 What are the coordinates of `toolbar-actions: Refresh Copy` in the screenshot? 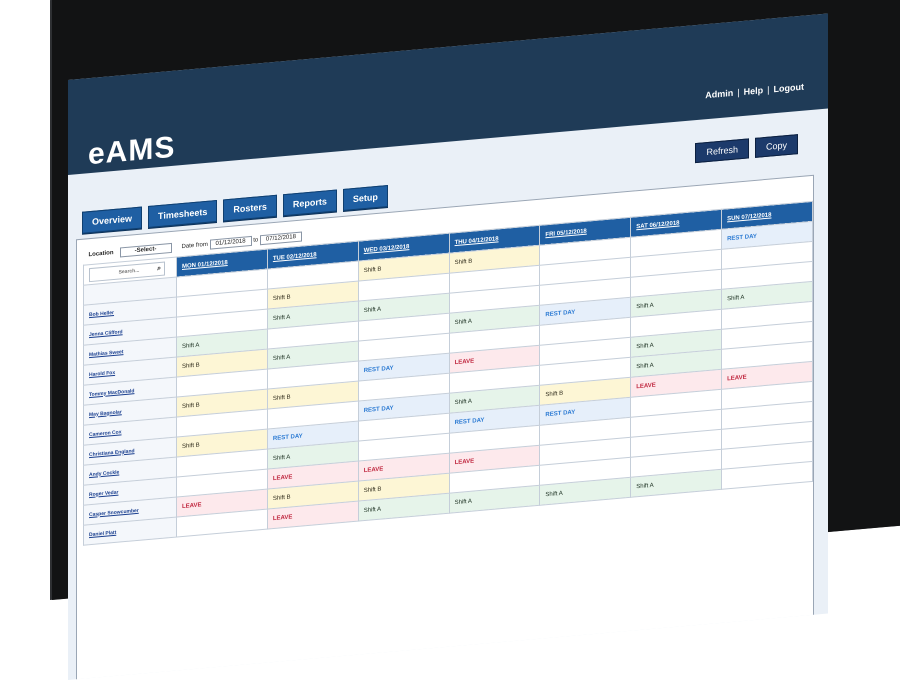 It's located at (746, 149).